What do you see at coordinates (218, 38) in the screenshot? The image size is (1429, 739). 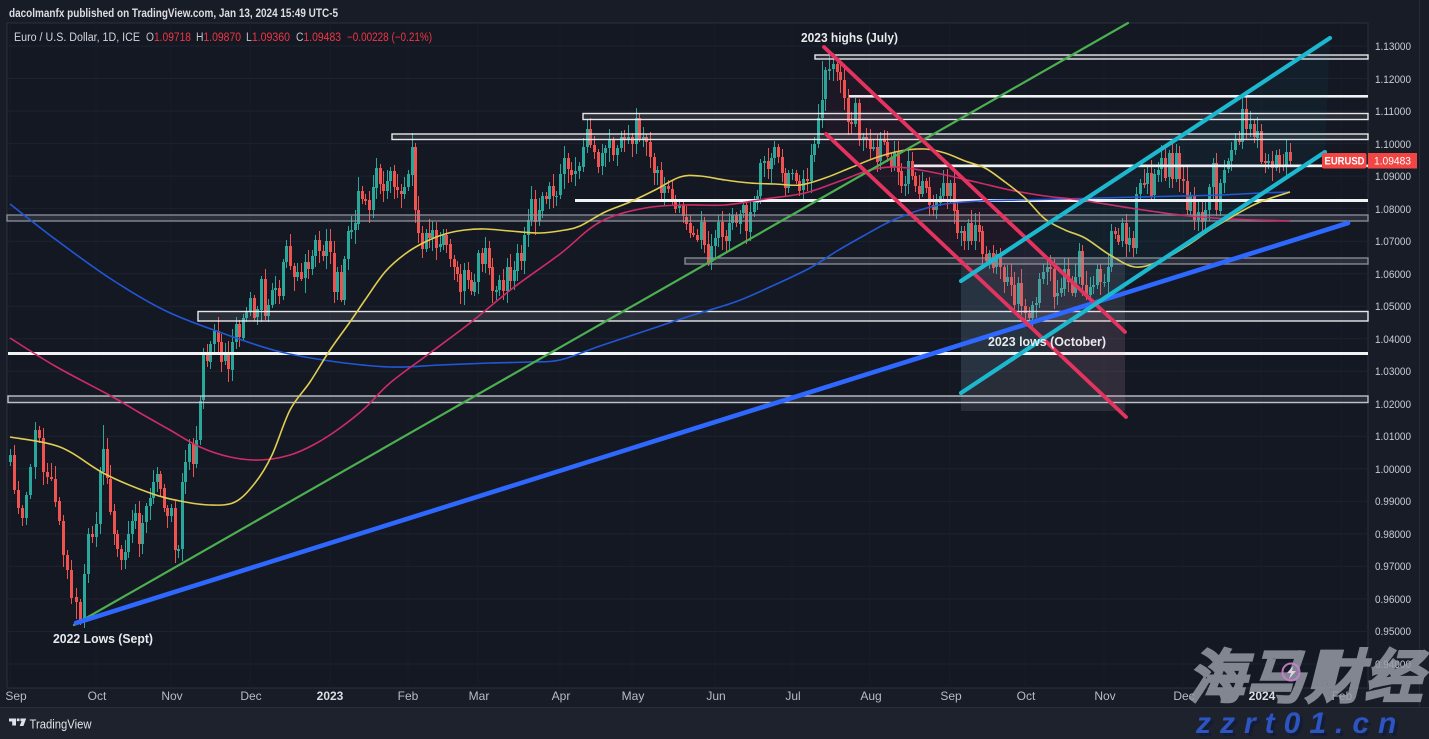 I see `svg-text: H1.09870` at bounding box center [218, 38].